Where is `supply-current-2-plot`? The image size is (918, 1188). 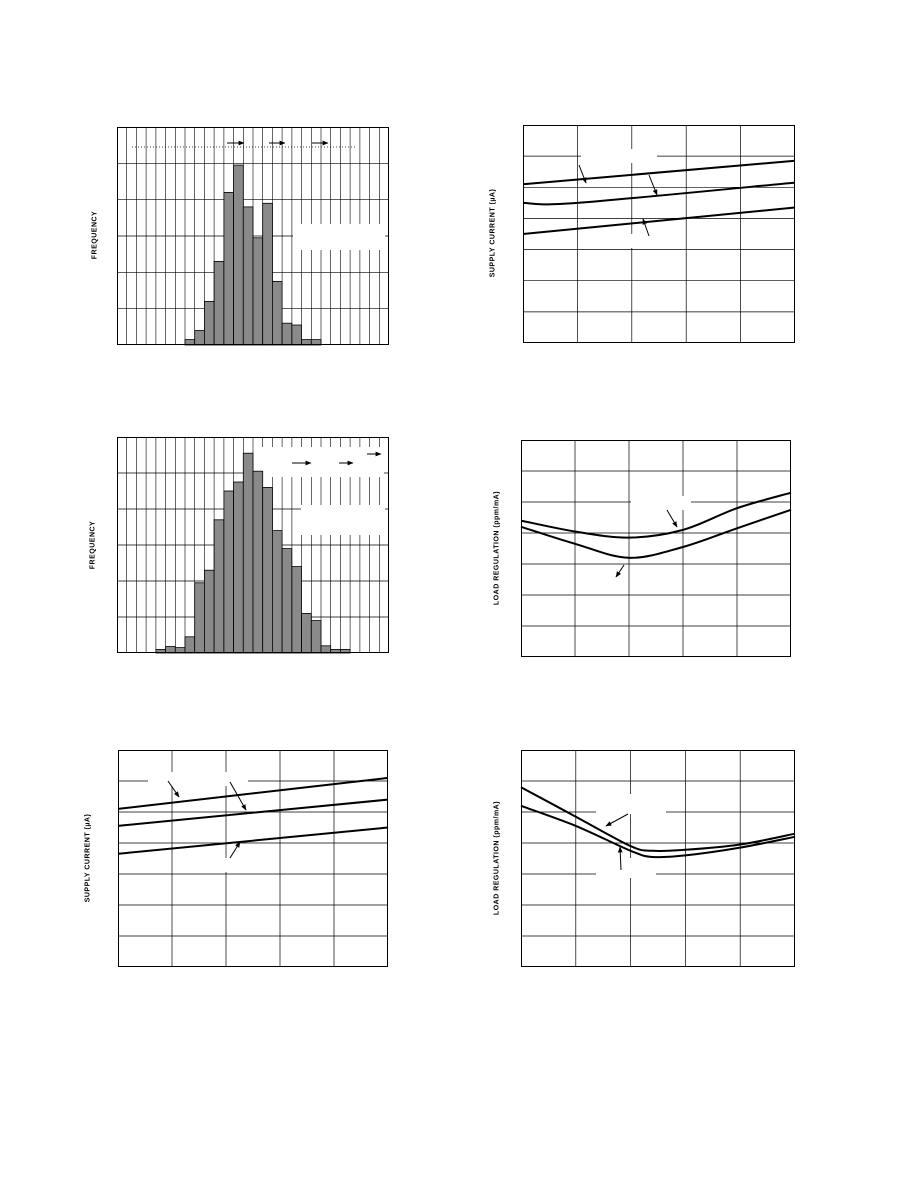 supply-current-2-plot is located at coordinates (253, 858).